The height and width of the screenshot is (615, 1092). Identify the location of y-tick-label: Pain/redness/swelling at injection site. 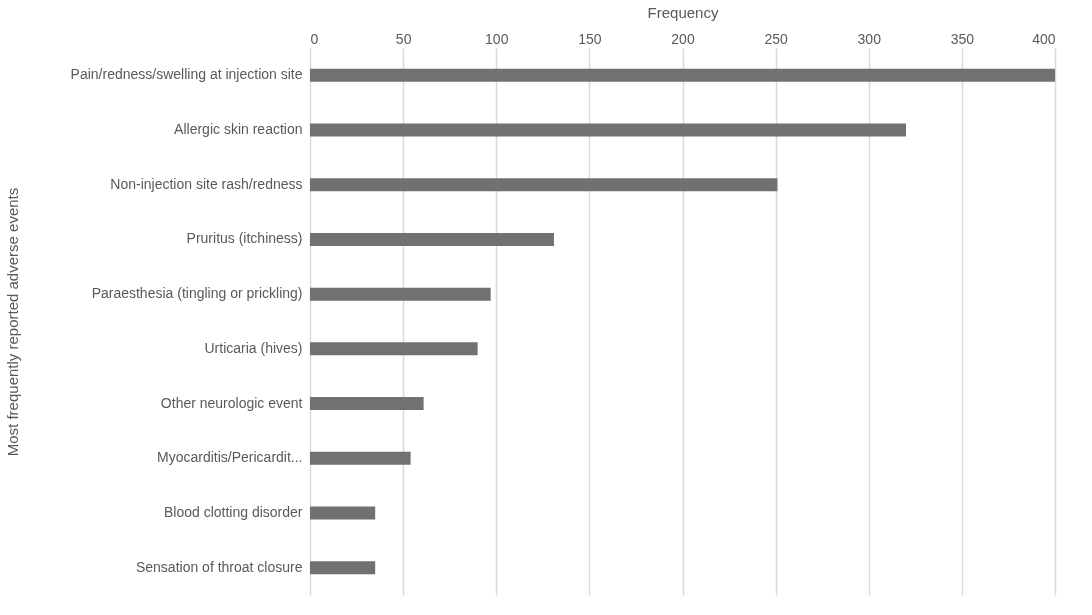
(186, 74).